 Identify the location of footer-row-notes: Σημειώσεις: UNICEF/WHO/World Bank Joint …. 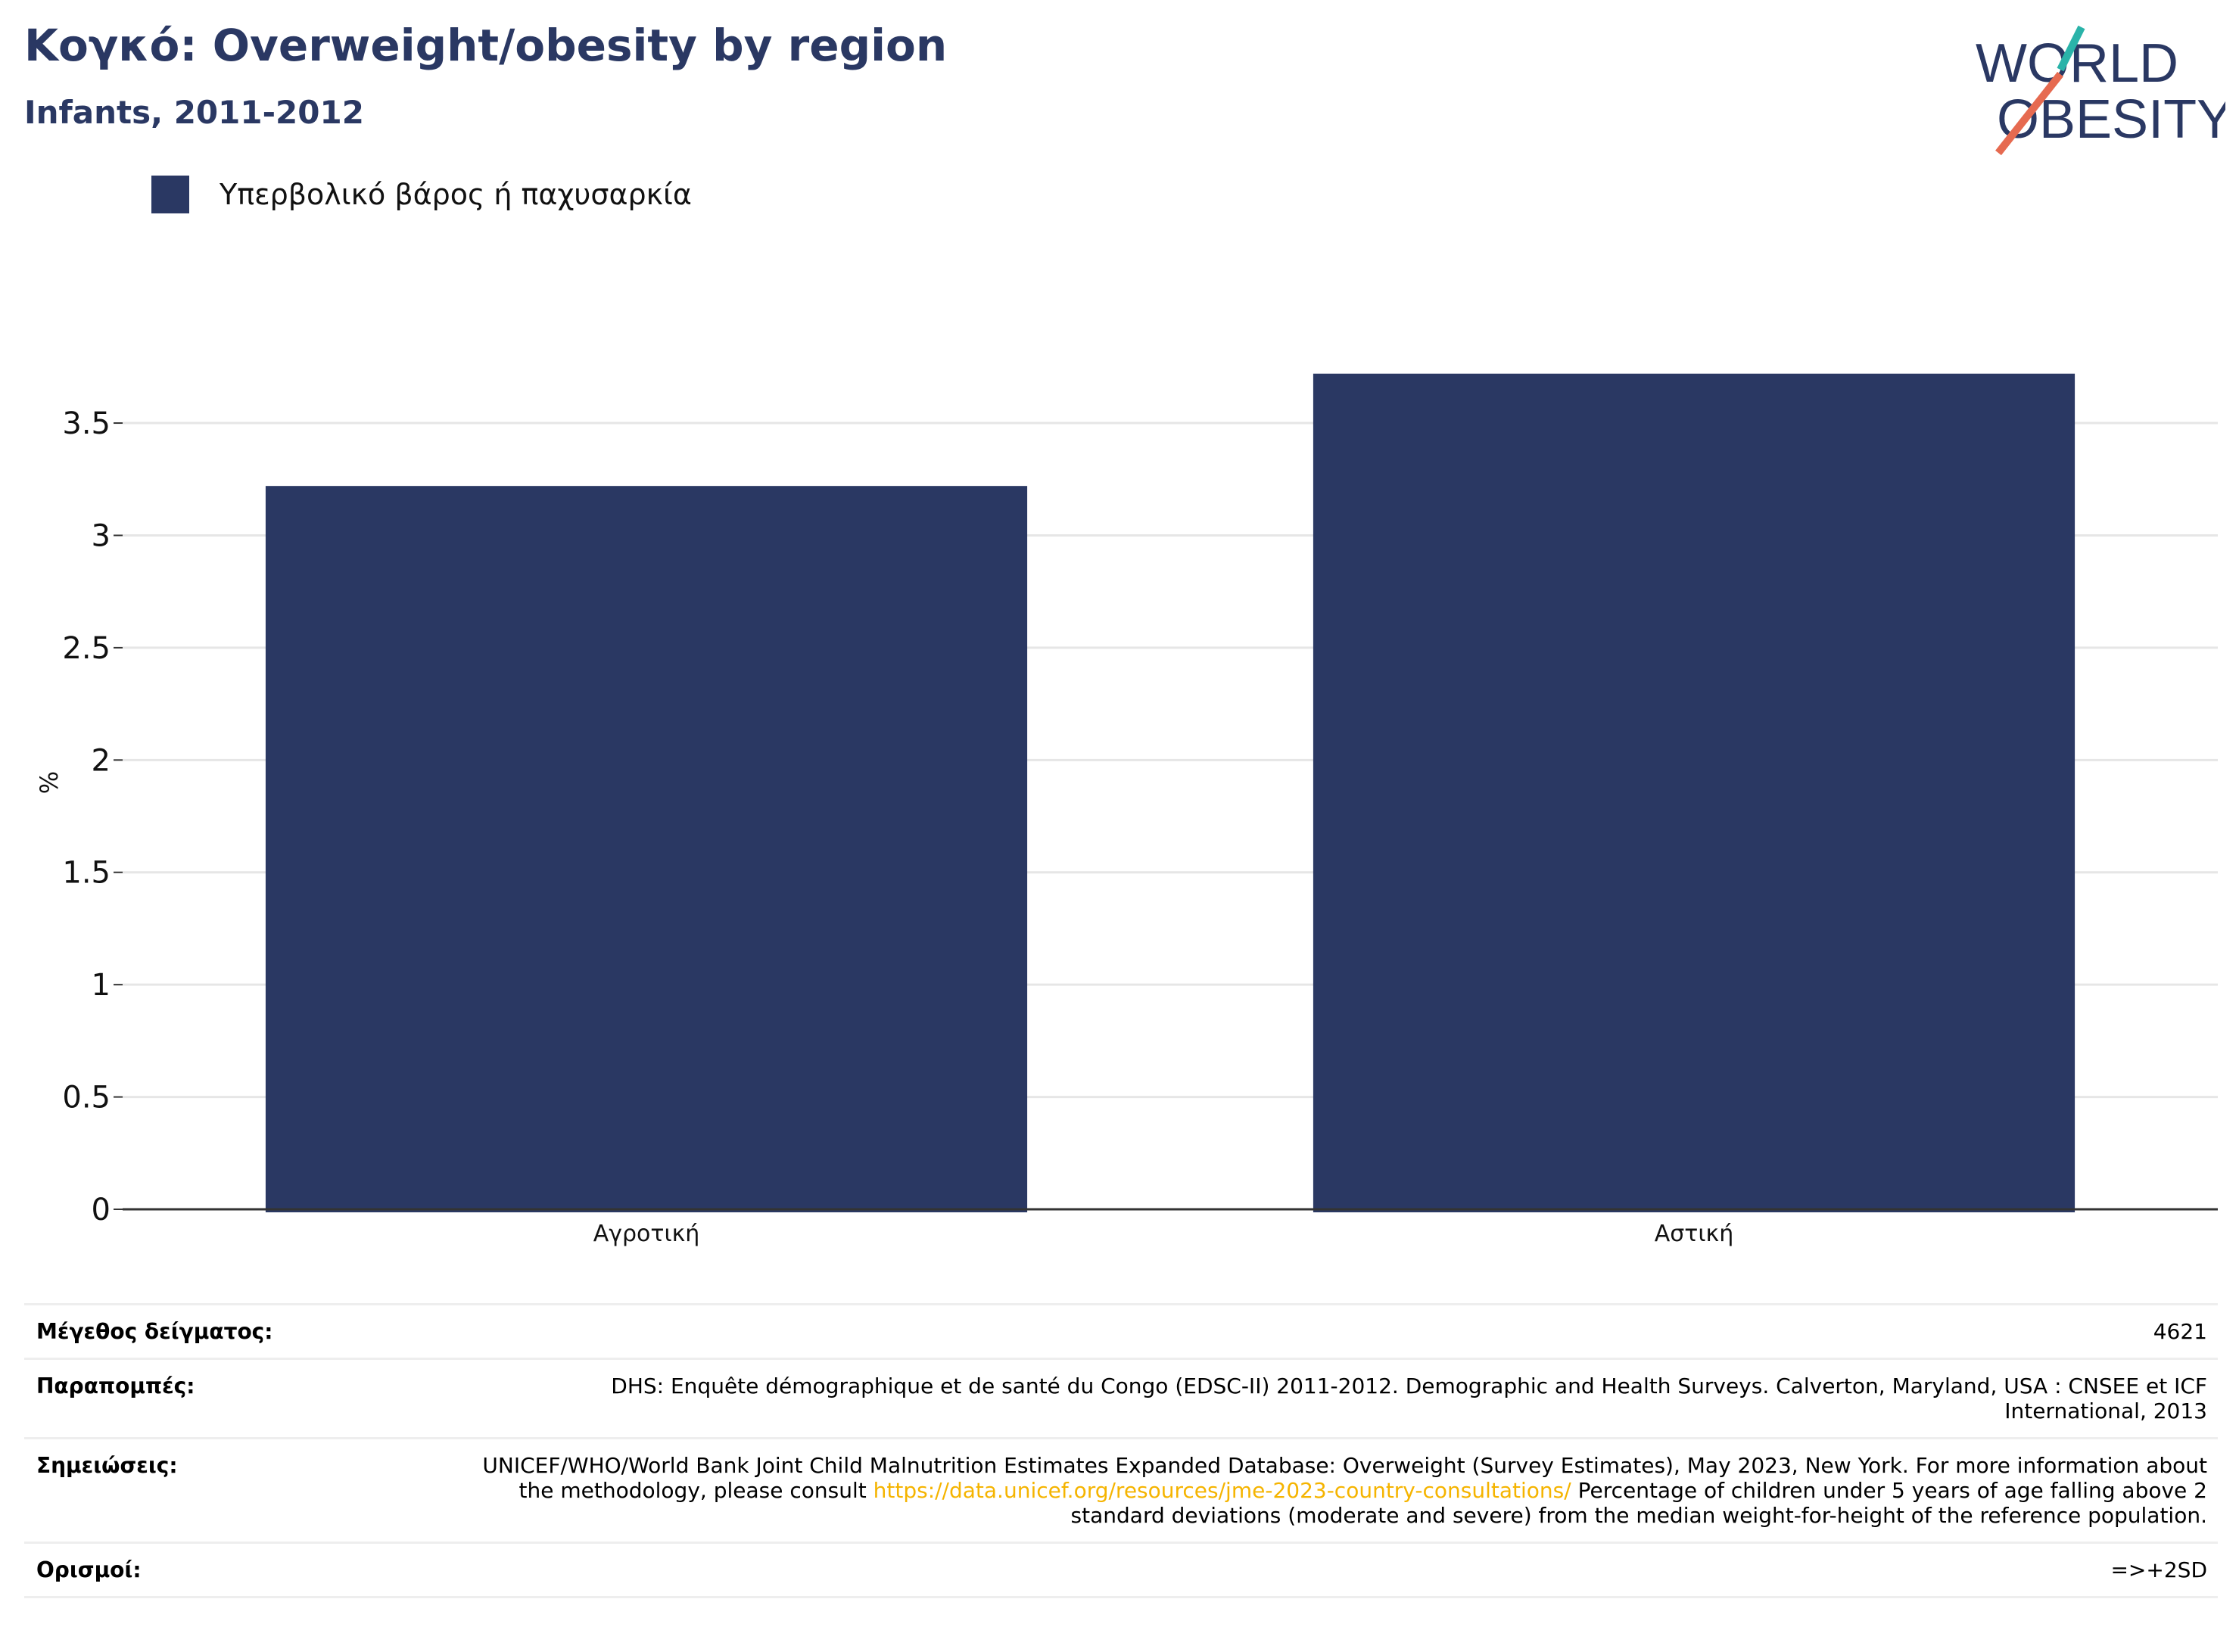
(1121, 1489).